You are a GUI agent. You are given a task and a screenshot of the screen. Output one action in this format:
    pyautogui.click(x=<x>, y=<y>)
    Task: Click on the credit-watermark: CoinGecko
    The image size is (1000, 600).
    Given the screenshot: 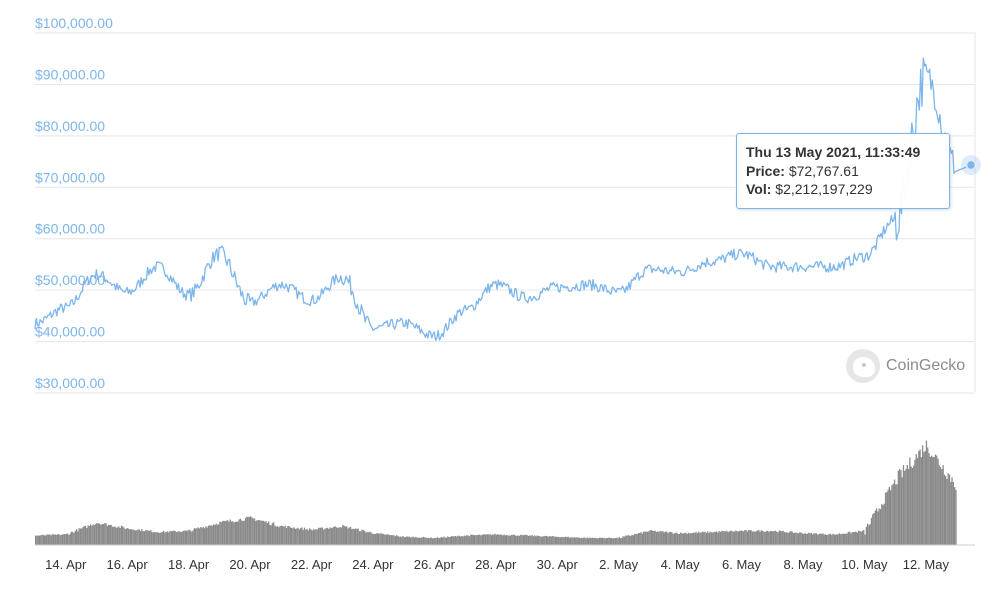 What is the action you would take?
    pyautogui.click(x=905, y=366)
    